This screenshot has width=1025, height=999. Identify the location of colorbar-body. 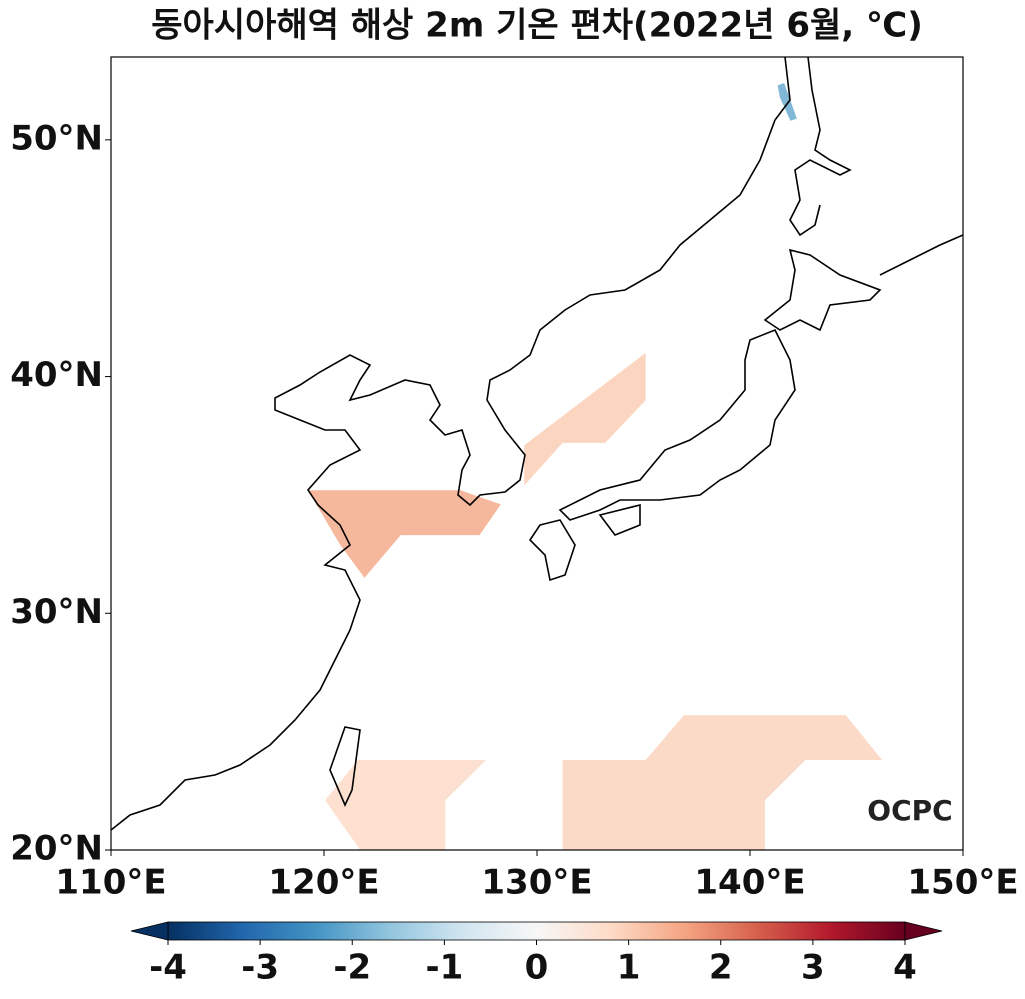
(536, 931).